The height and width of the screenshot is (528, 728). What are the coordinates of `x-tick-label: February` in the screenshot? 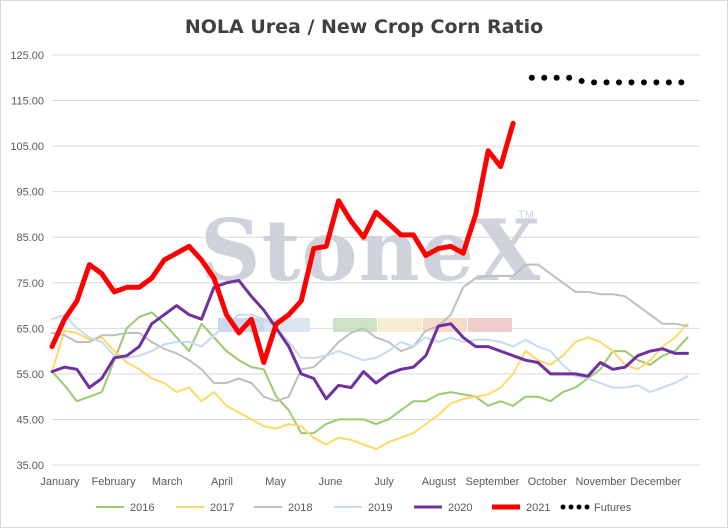 It's located at (114, 482).